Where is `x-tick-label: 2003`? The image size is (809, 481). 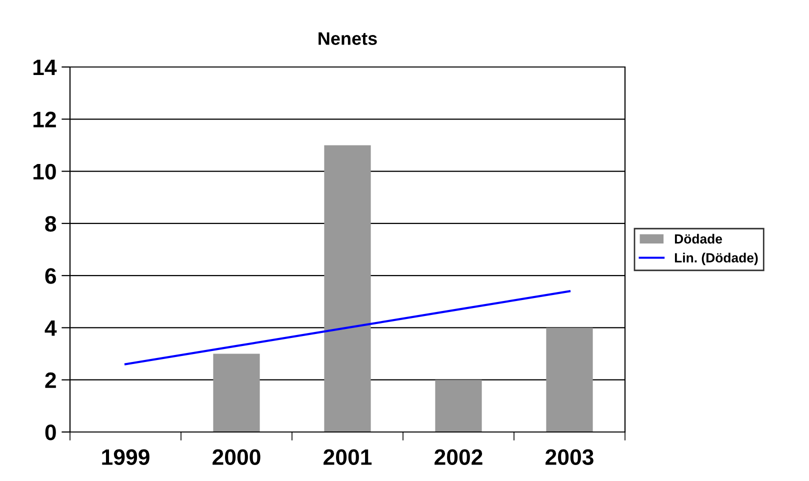
x-tick-label: 2003 is located at coordinates (570, 457).